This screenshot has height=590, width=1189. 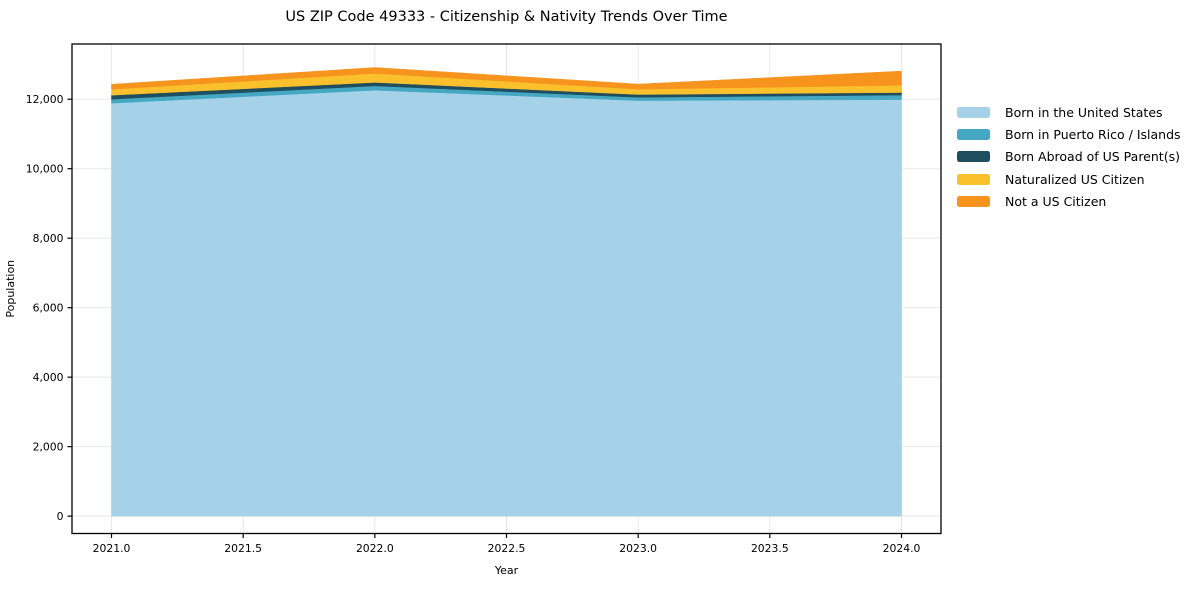 I want to click on legend-label: Born in the United States, so click(x=1084, y=112).